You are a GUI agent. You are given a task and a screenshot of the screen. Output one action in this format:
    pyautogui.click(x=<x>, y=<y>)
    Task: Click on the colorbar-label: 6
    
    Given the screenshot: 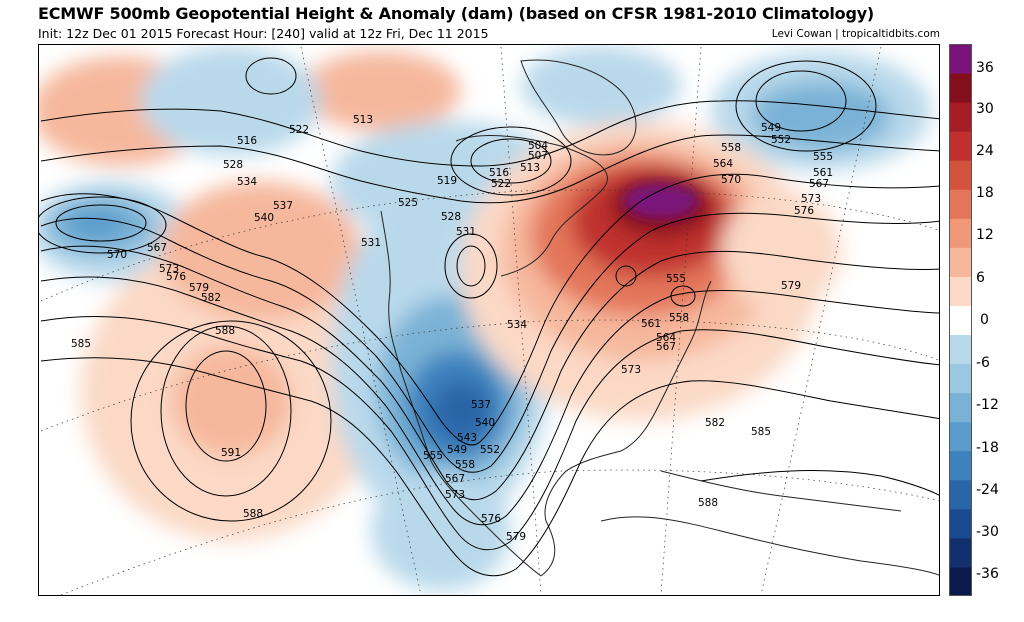 What is the action you would take?
    pyautogui.click(x=980, y=278)
    